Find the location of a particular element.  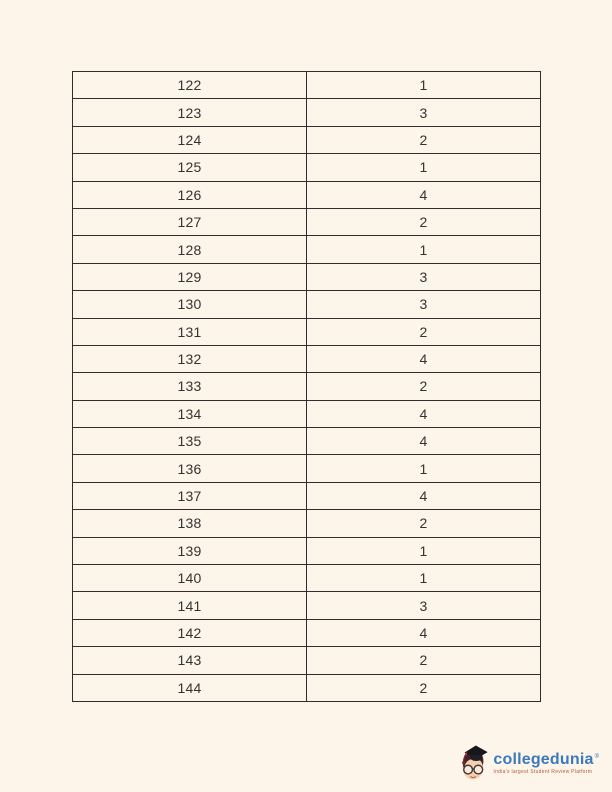

table-row: 127 2 is located at coordinates (306, 222).